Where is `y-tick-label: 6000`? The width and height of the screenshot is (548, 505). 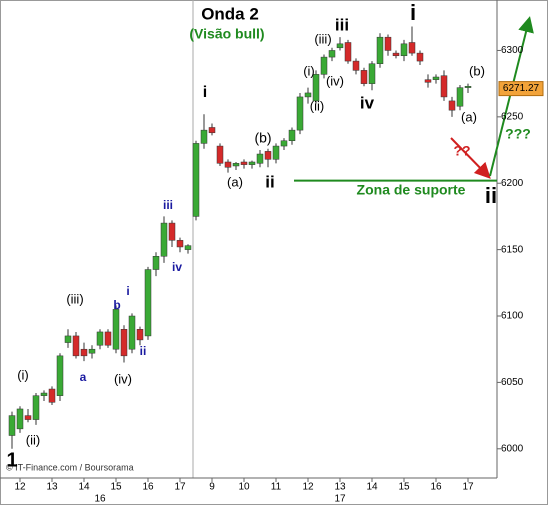 y-tick-label: 6000 is located at coordinates (512, 448).